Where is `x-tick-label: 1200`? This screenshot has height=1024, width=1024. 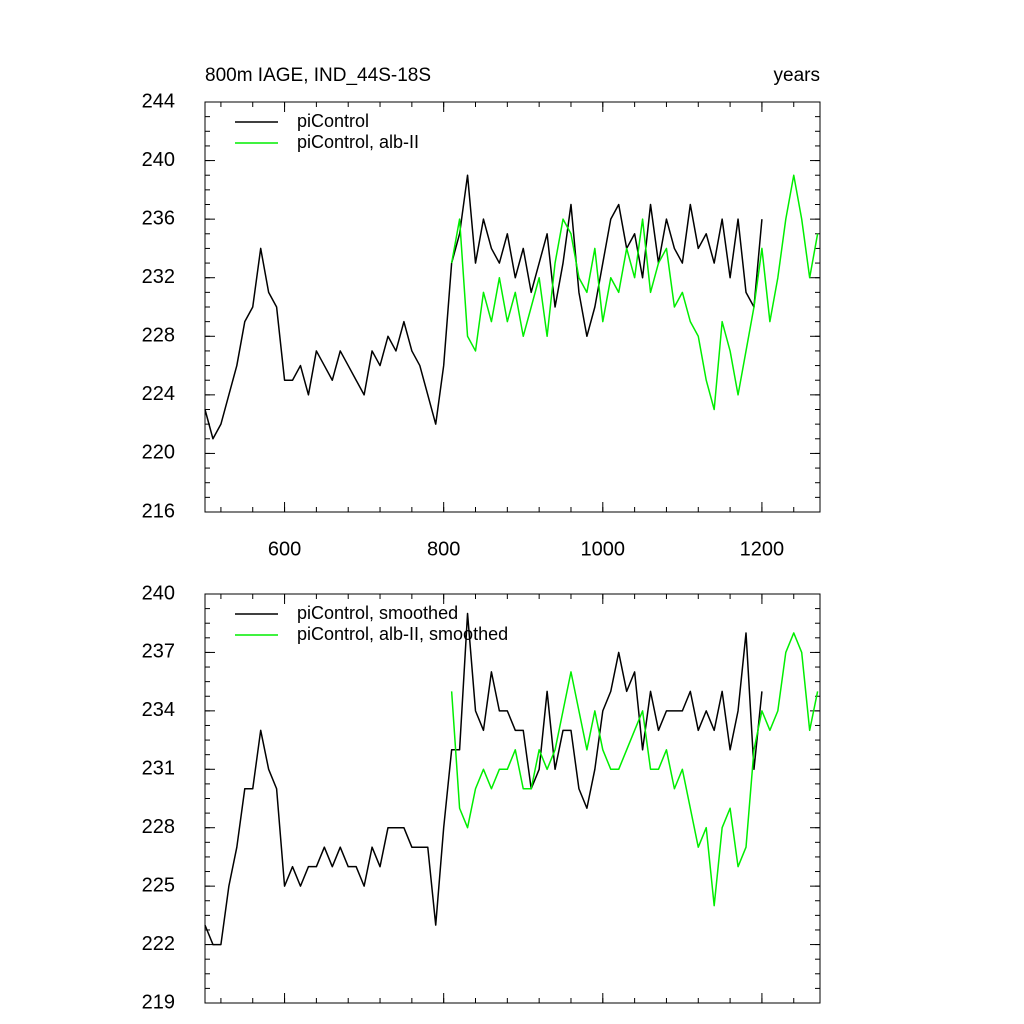 x-tick-label: 1200 is located at coordinates (762, 549).